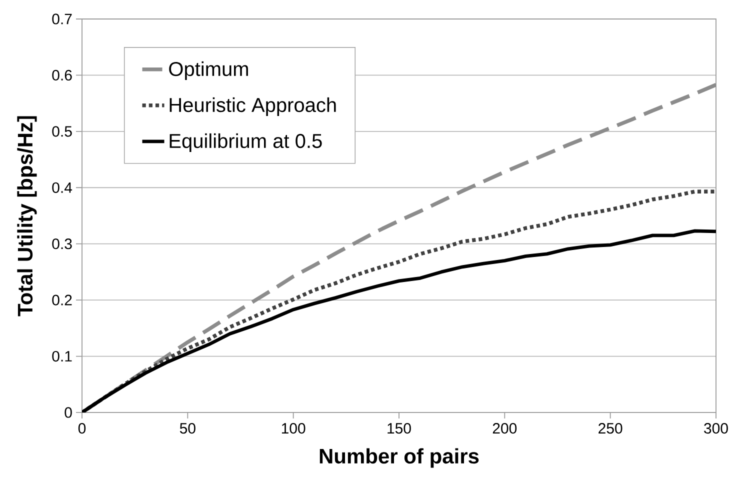  Describe the element at coordinates (399, 458) in the screenshot. I see `x-axis-title: Number of pairs` at that location.